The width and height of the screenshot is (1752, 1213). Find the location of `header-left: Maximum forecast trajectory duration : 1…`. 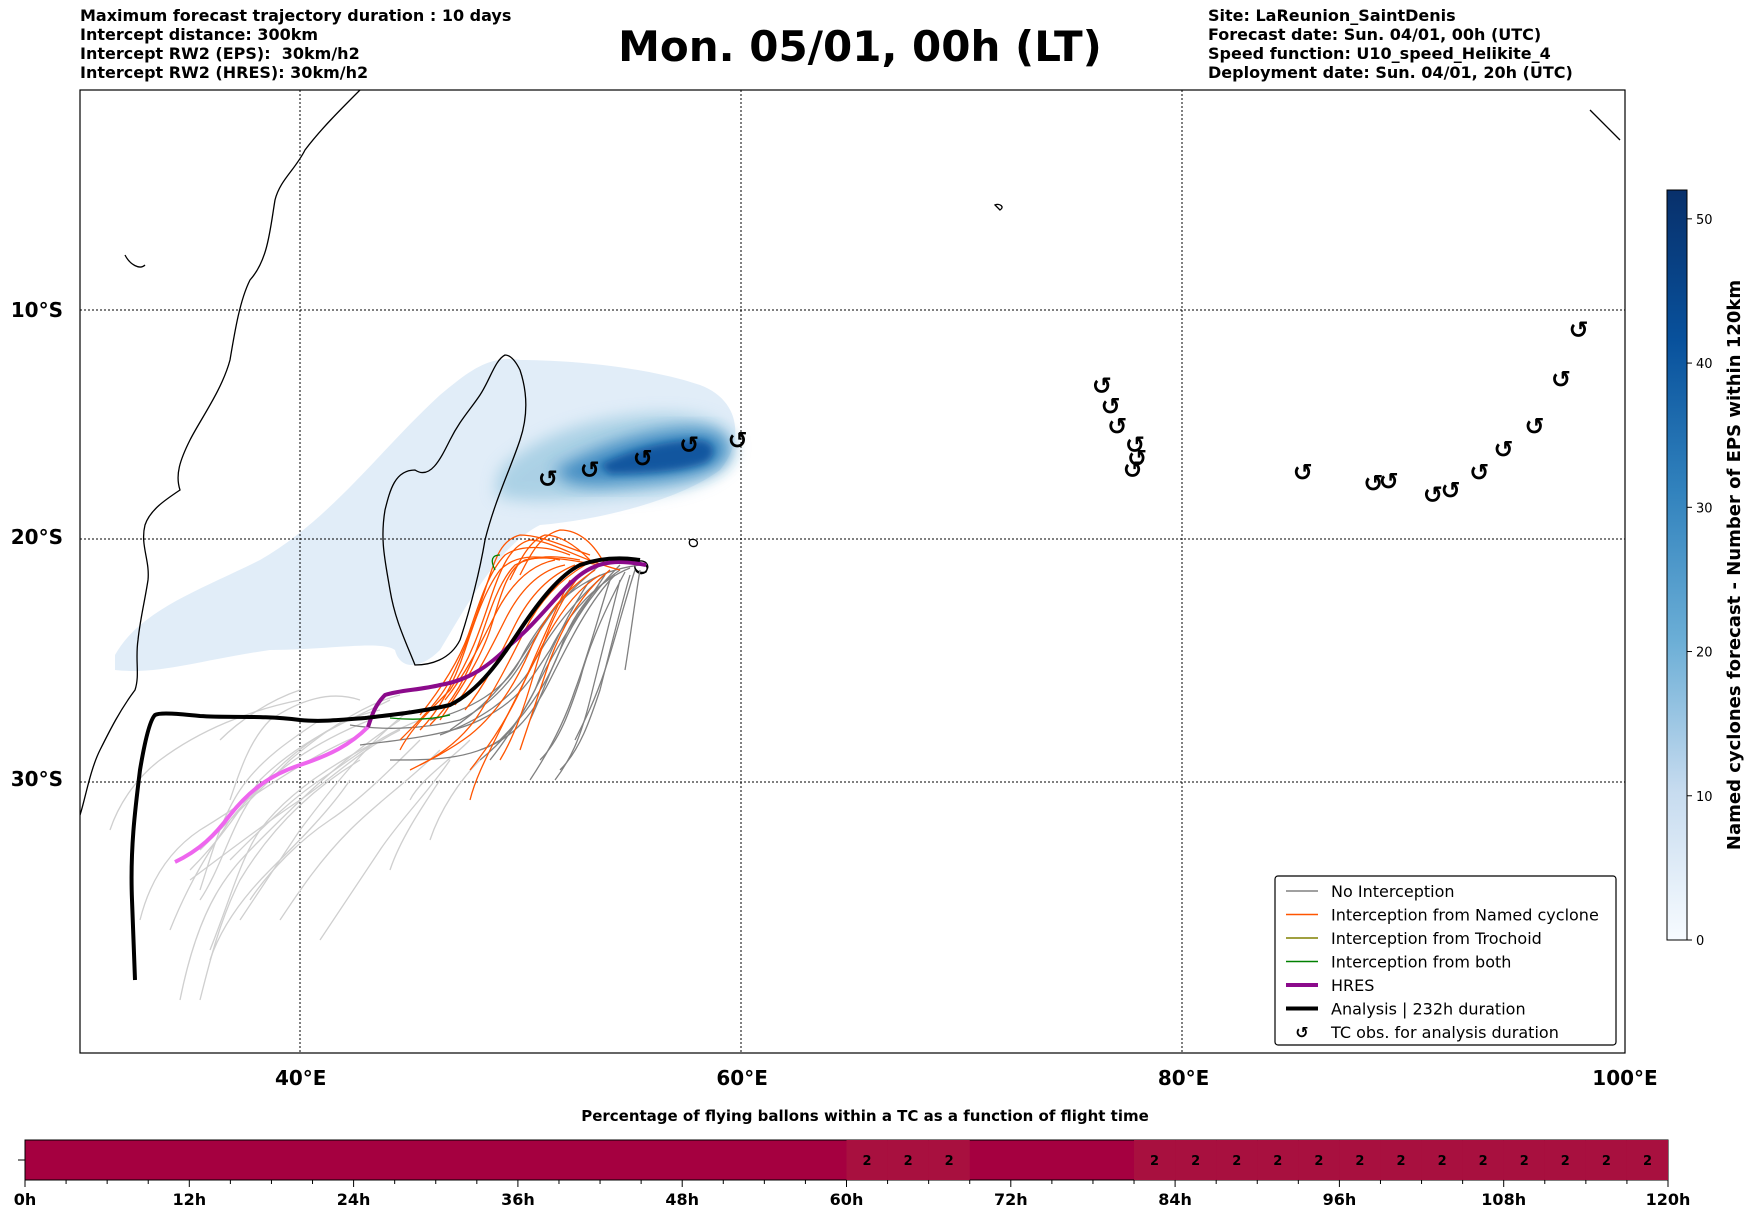

header-left: Maximum forecast trajectory duration : 1… is located at coordinates (295, 44).